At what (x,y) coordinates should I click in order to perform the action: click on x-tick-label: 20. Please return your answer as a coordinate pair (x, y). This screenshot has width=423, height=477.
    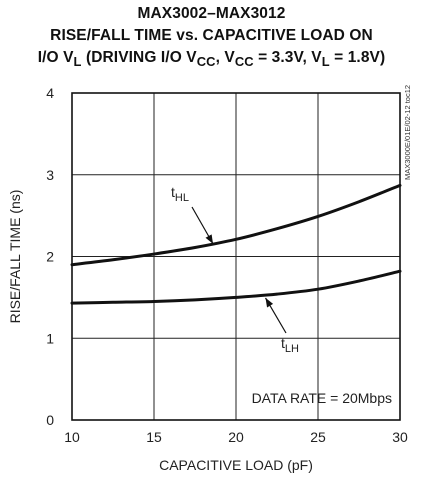
    Looking at the image, I should click on (236, 437).